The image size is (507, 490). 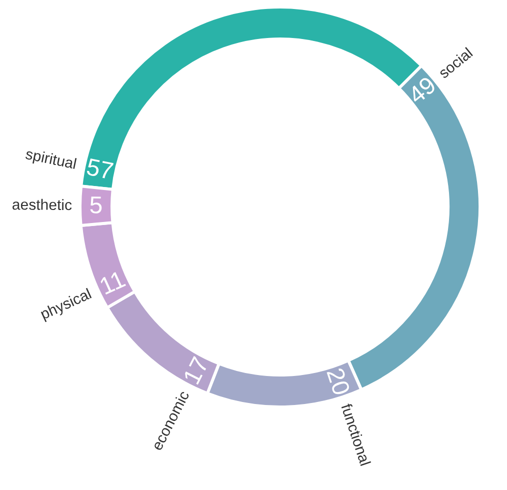 What do you see at coordinates (113, 283) in the screenshot?
I see `data-label: 11` at bounding box center [113, 283].